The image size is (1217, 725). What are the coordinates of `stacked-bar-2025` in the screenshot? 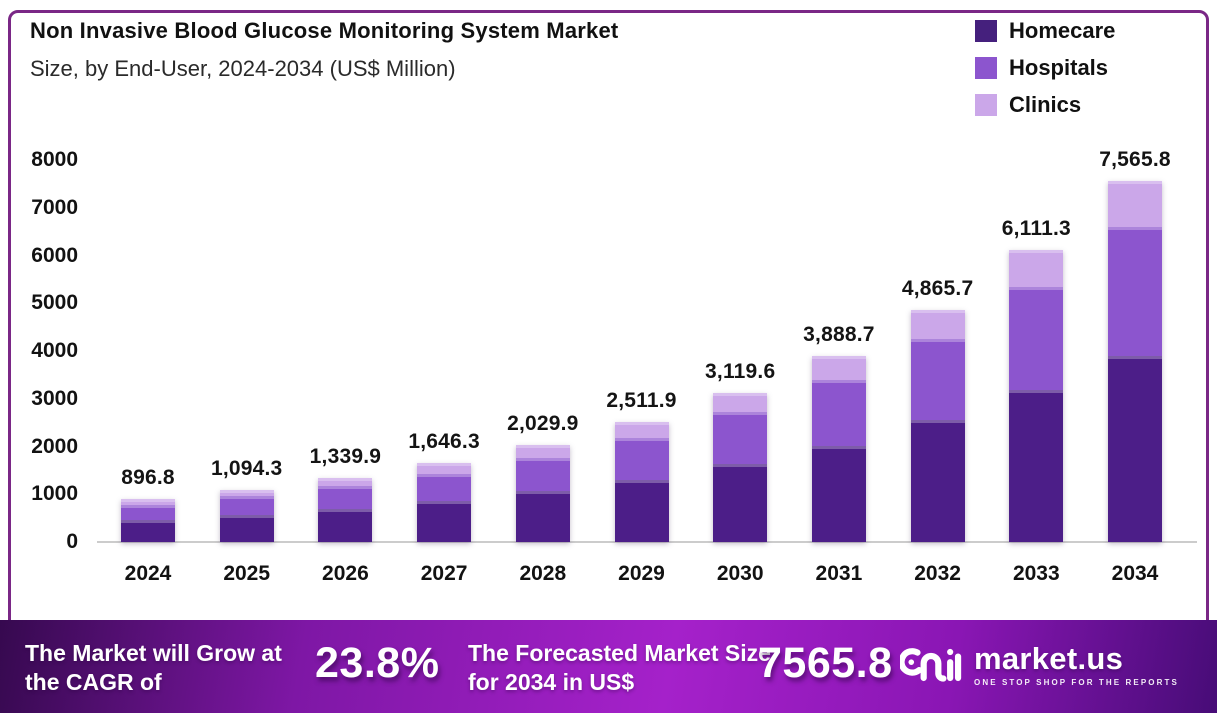 It's located at (246, 515).